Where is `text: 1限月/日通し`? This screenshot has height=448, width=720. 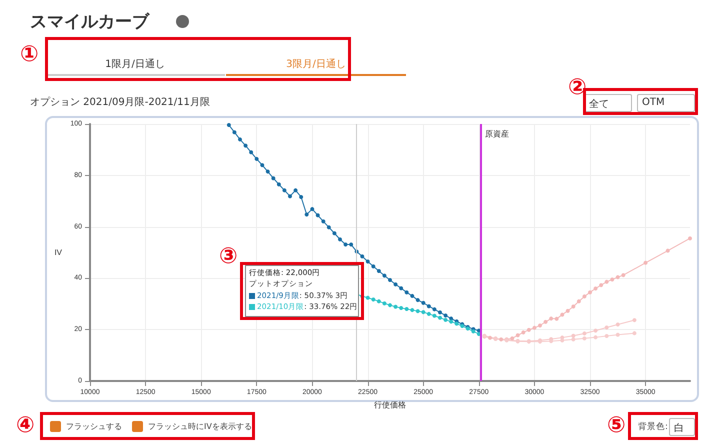
text: 1限月/日通し is located at coordinates (135, 64).